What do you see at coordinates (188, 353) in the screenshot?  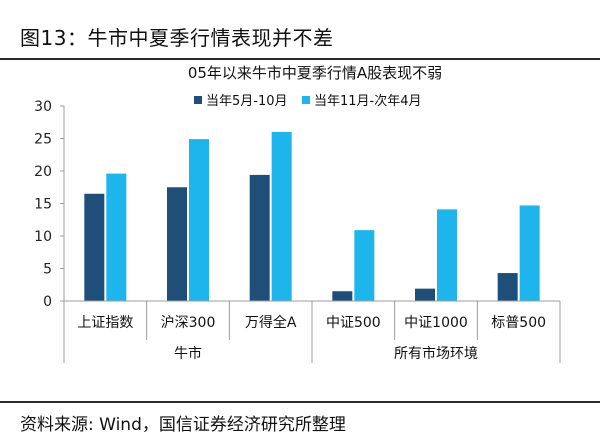 I see `x-group-label: 牛市` at bounding box center [188, 353].